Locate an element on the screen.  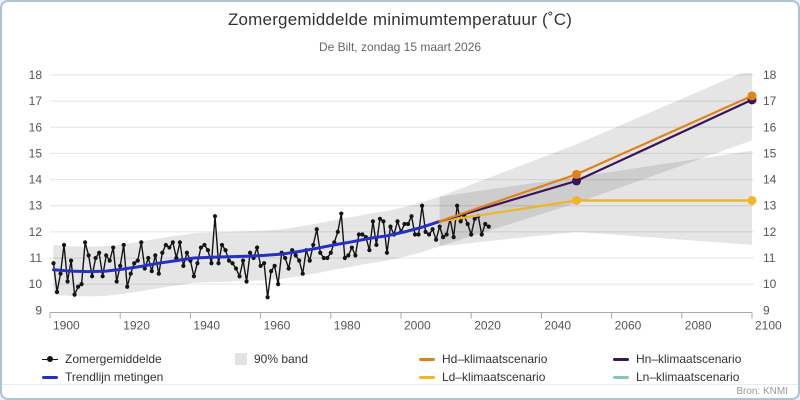
legend-item-zomergemiddelde: Zomergemiddelde is located at coordinates (102, 359).